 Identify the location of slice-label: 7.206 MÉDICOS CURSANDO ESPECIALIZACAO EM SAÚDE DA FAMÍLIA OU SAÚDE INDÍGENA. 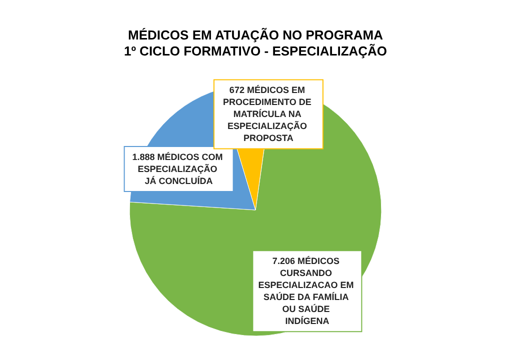
(307, 291).